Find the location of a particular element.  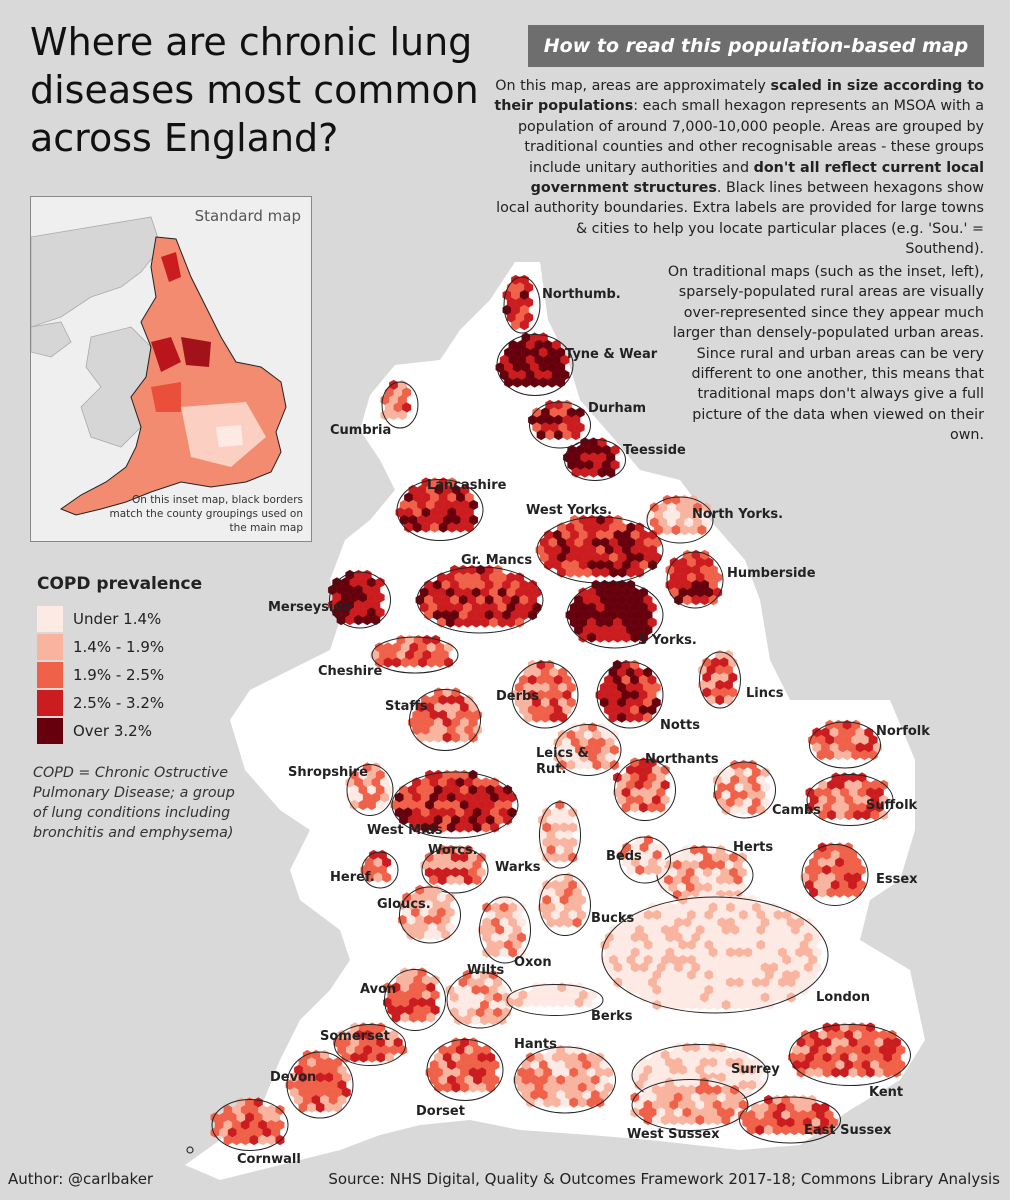

region-label: West Yorks. is located at coordinates (569, 510).